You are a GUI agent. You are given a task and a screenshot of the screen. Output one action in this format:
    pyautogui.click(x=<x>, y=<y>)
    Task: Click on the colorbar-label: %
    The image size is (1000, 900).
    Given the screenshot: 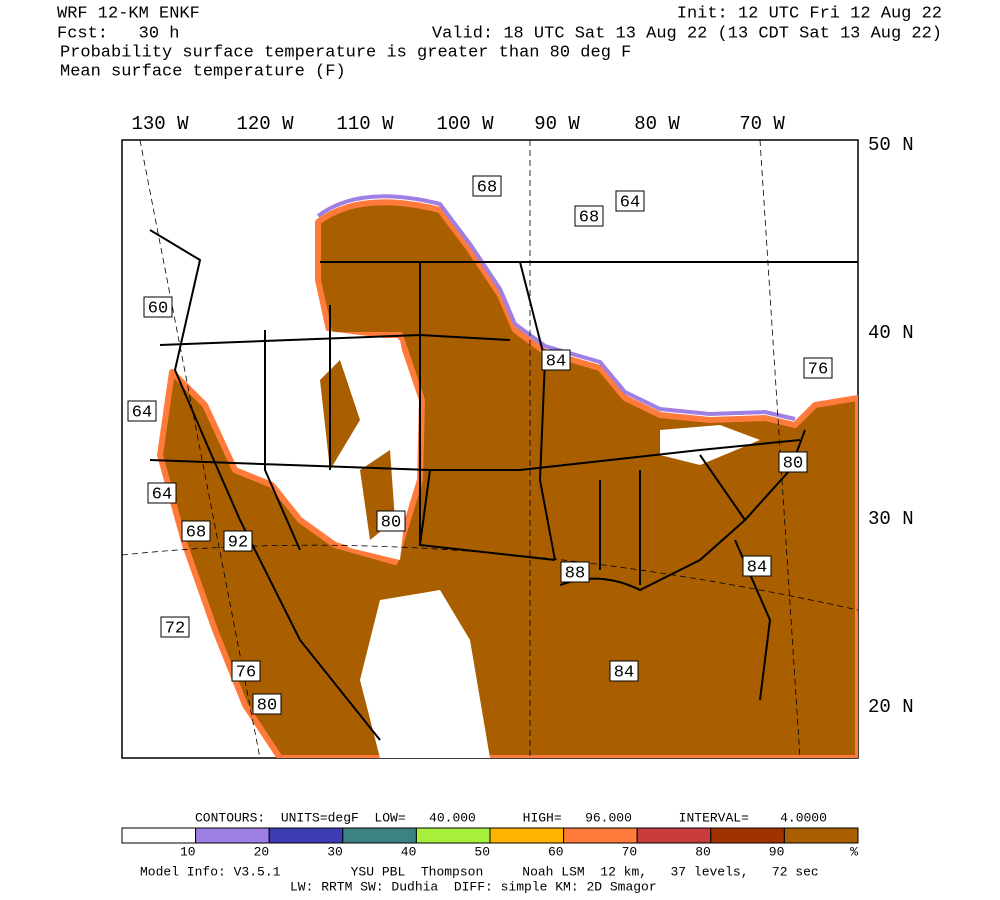 What is the action you would take?
    pyautogui.click(x=854, y=851)
    